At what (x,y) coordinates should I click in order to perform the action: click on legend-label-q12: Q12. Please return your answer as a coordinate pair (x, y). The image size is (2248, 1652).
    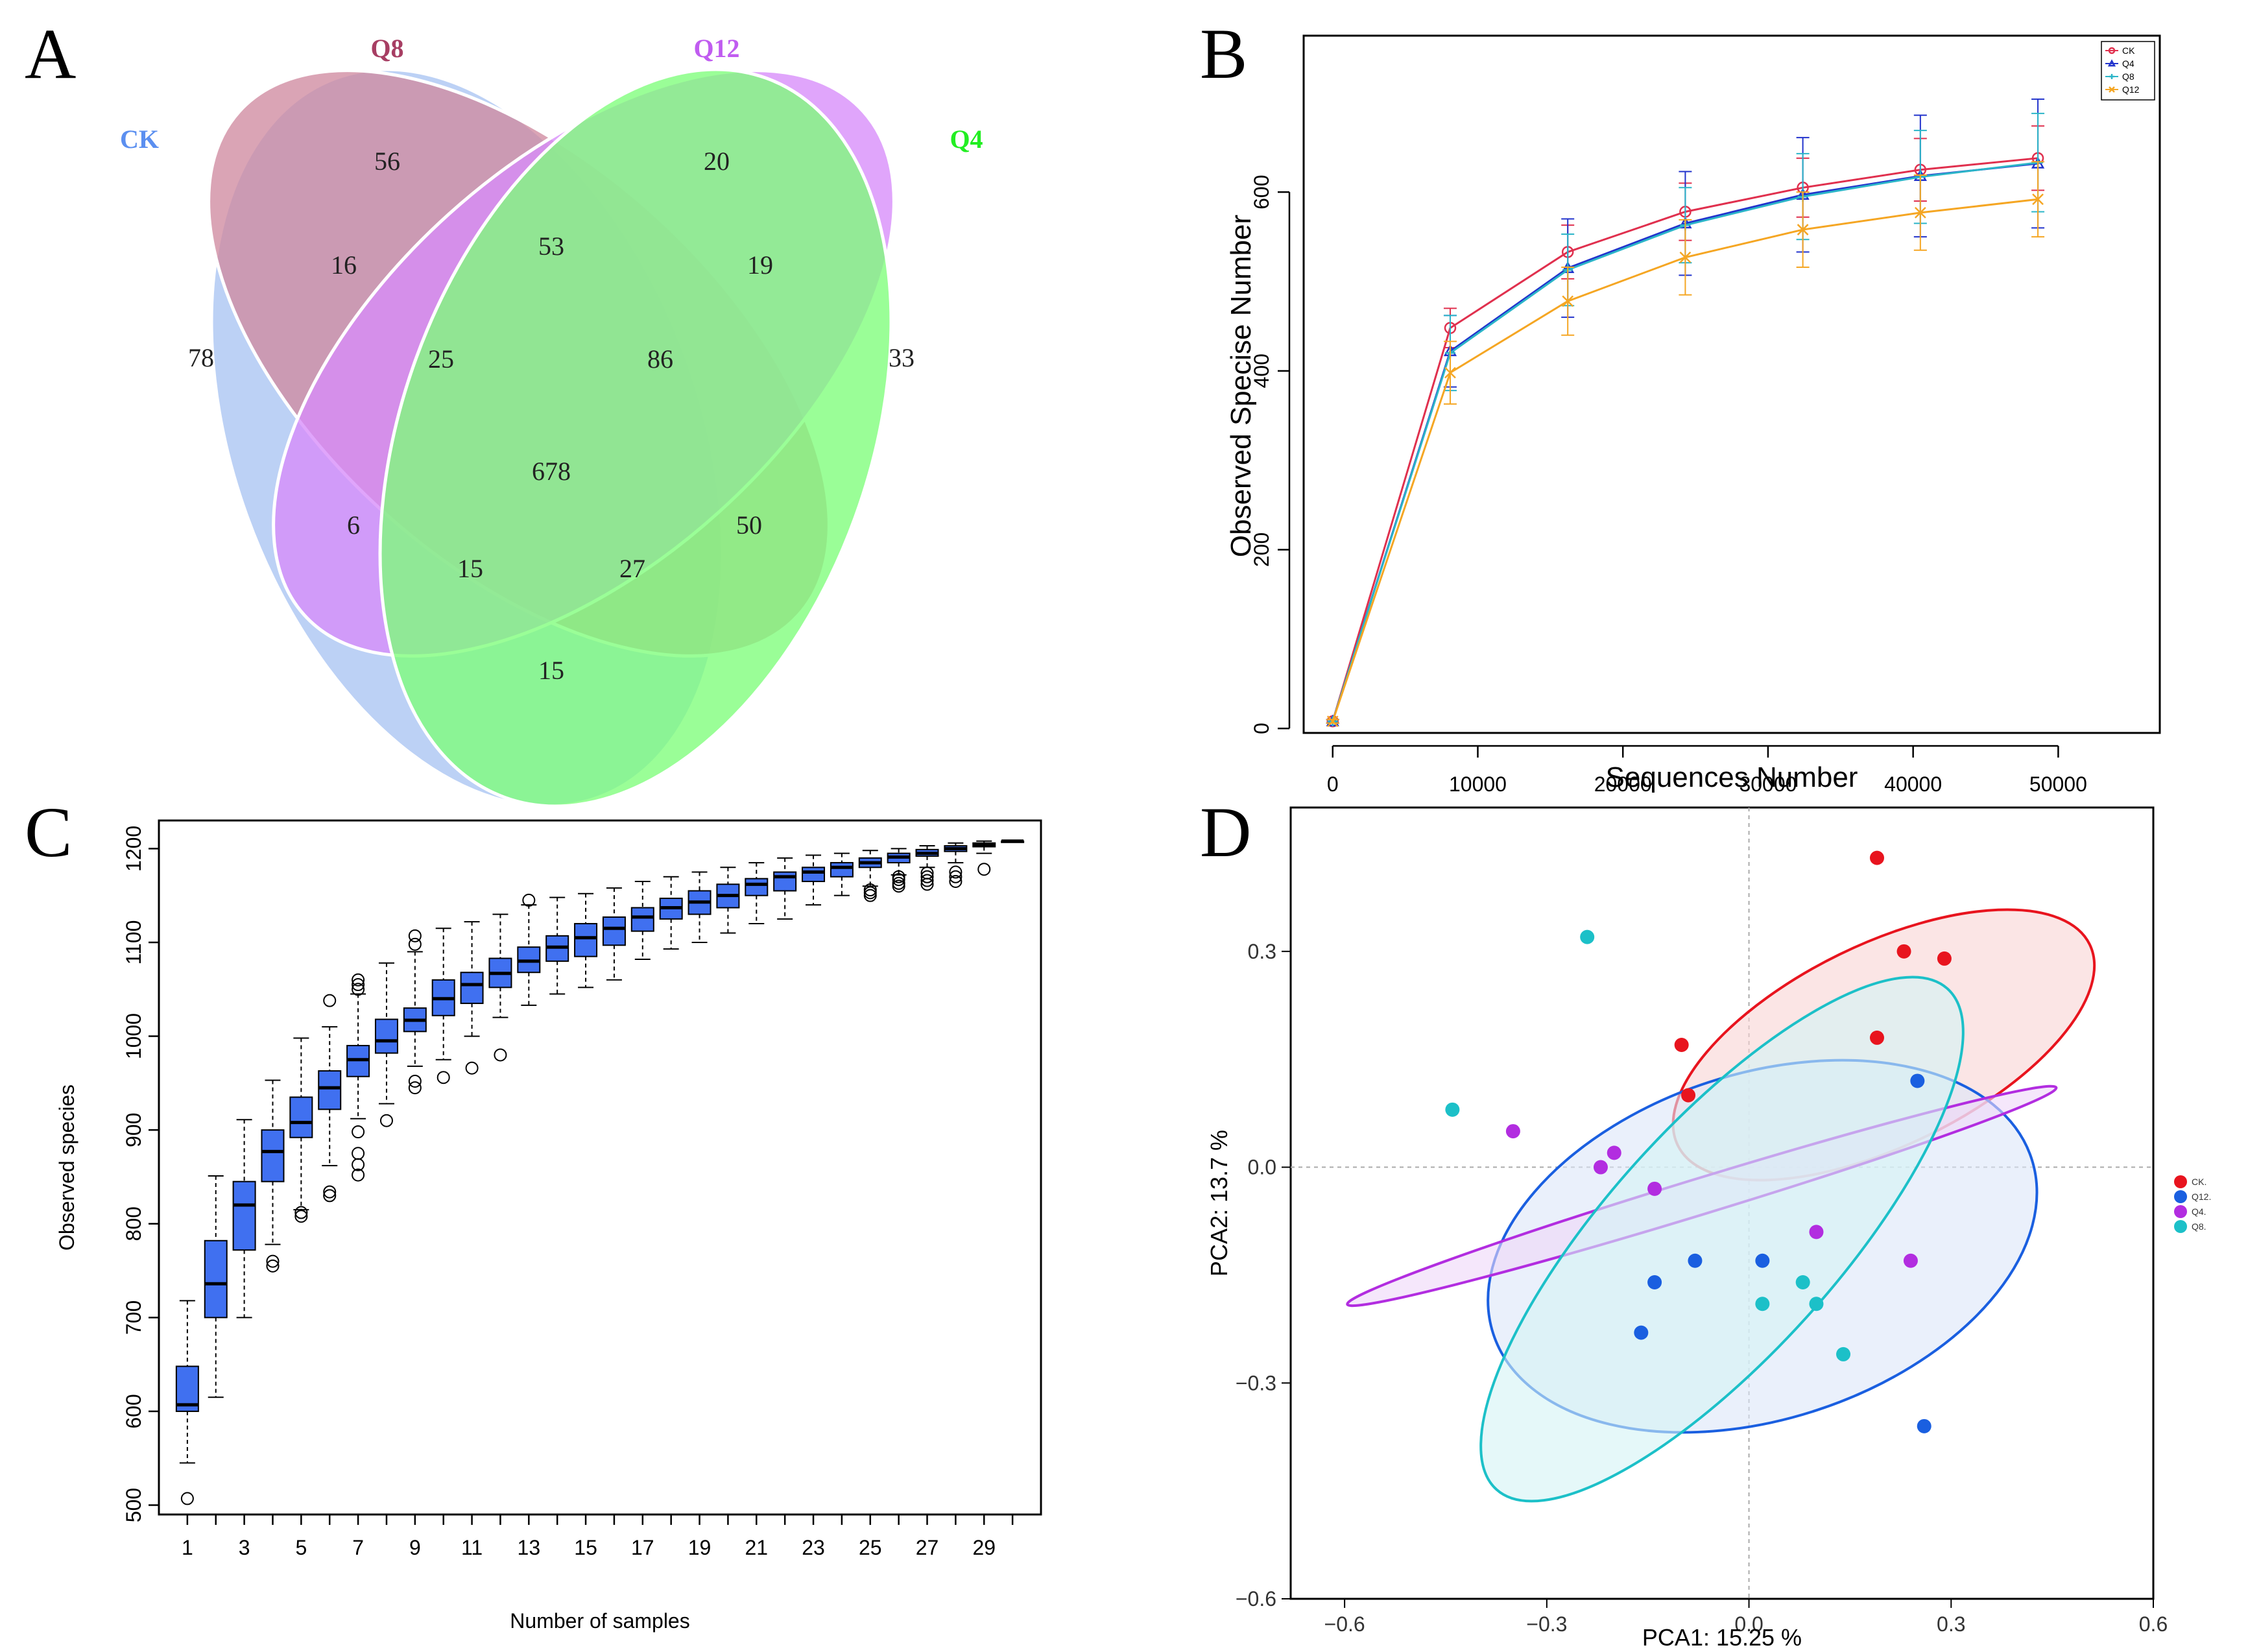
    Looking at the image, I should click on (2131, 89).